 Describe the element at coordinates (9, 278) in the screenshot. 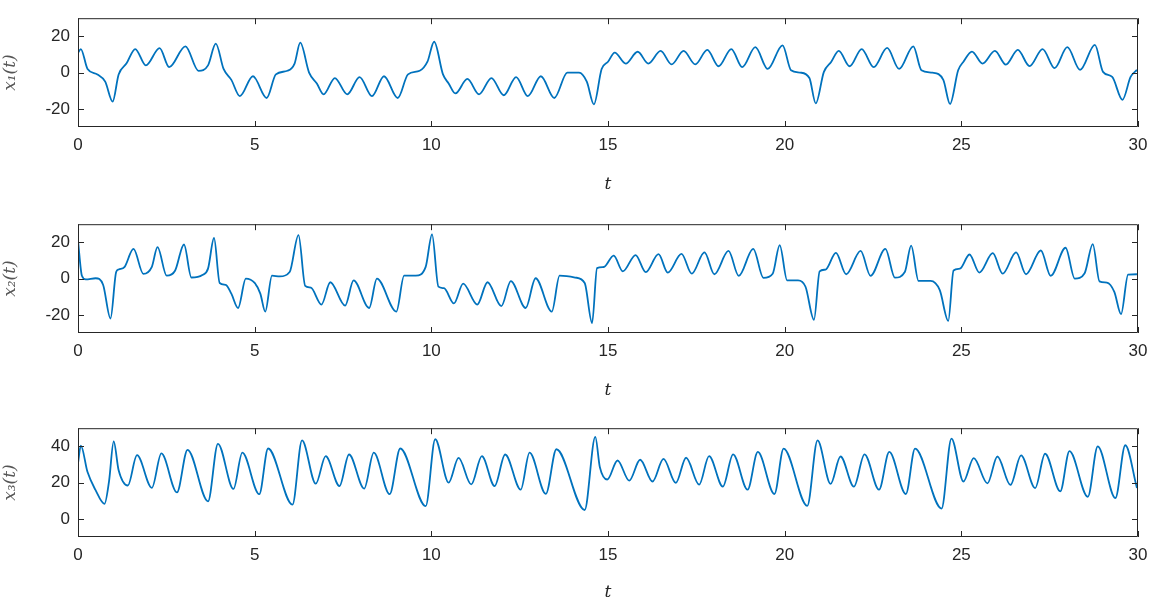

I see `y-axis-title: x₂(t)` at that location.